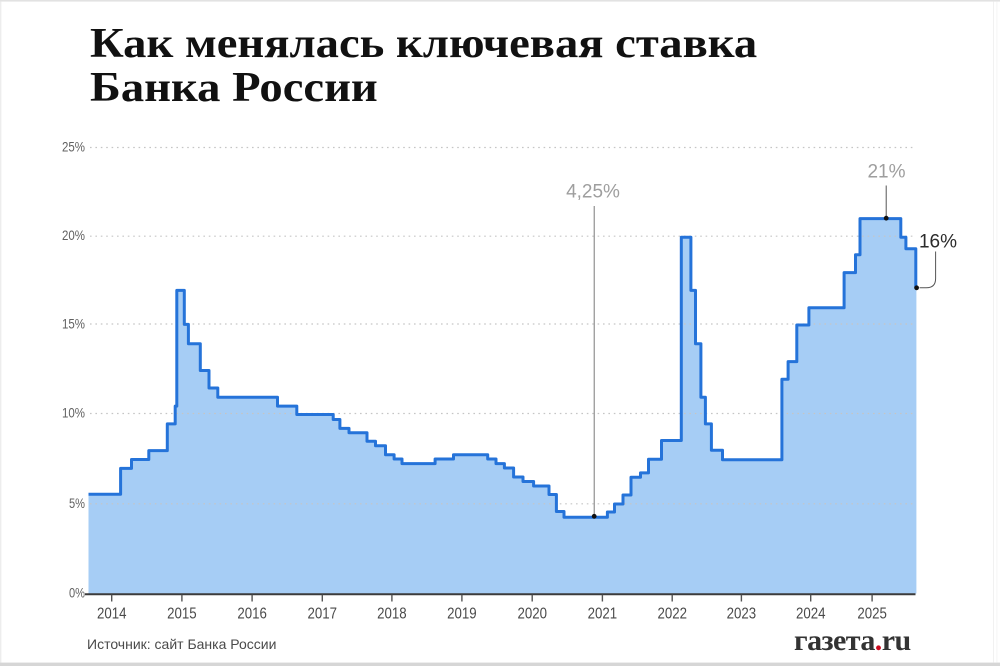 The height and width of the screenshot is (666, 1000). I want to click on svg-text: 2017, so click(323, 614).